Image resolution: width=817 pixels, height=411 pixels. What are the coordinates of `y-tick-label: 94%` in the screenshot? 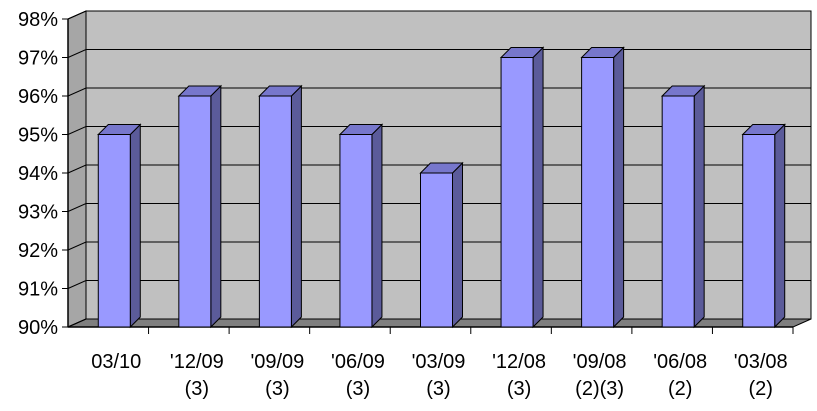 It's located at (38, 174).